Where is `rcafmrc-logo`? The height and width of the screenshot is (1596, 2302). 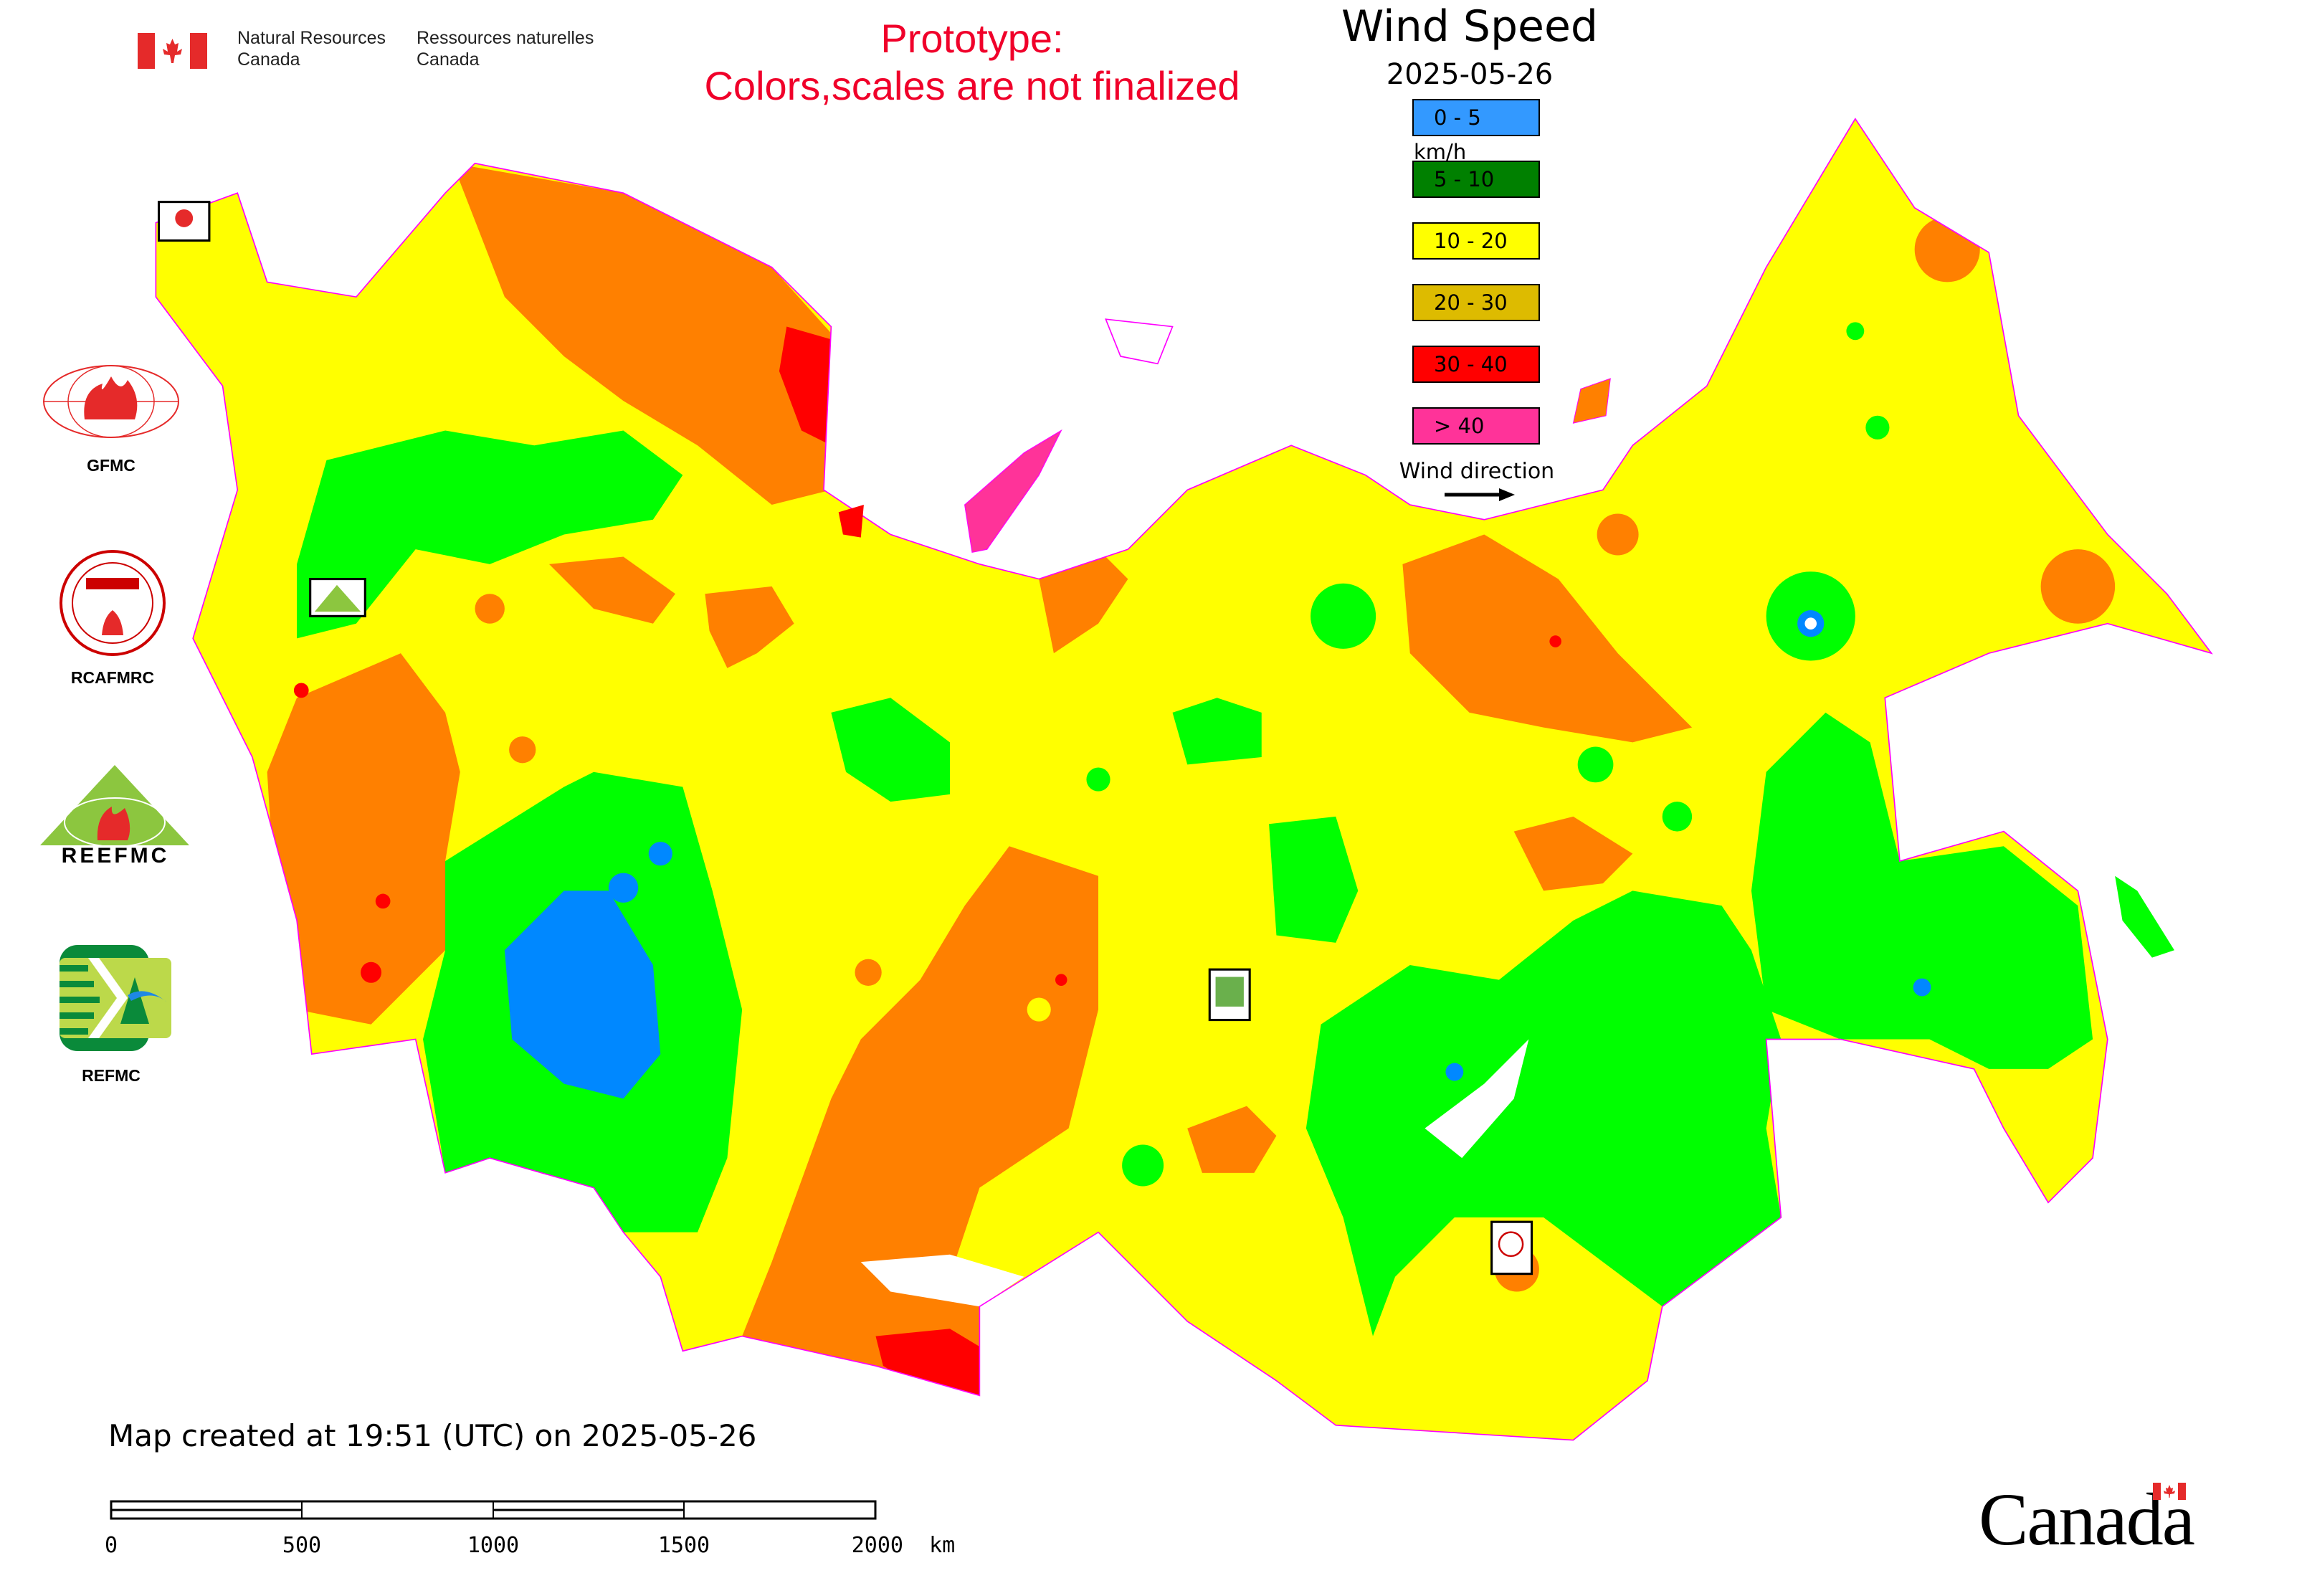 rcafmrc-logo is located at coordinates (113, 603).